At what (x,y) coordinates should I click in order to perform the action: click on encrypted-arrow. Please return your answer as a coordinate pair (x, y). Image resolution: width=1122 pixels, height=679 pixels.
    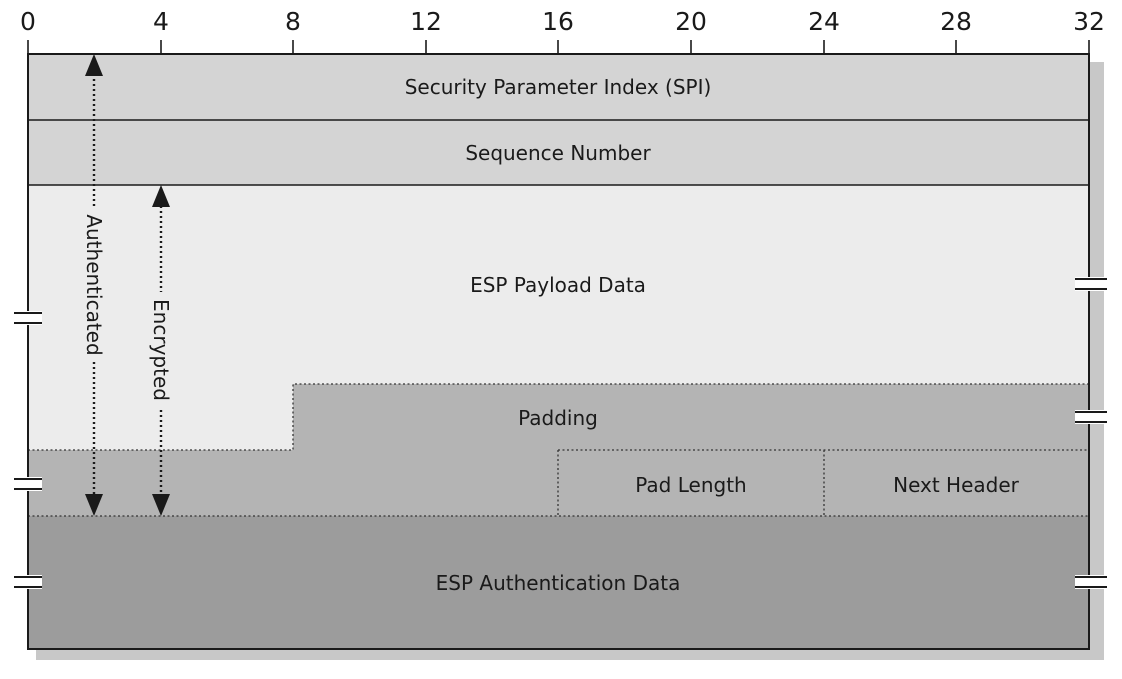
    Looking at the image, I should click on (161, 350).